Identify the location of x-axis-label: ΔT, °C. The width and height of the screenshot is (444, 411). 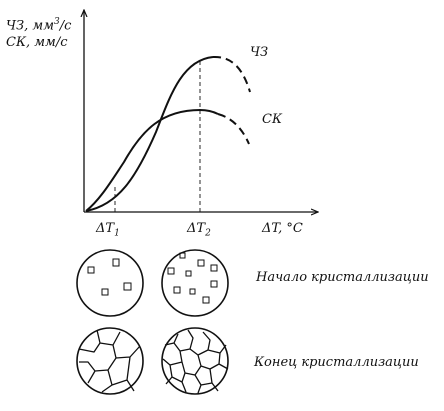
(282, 228).